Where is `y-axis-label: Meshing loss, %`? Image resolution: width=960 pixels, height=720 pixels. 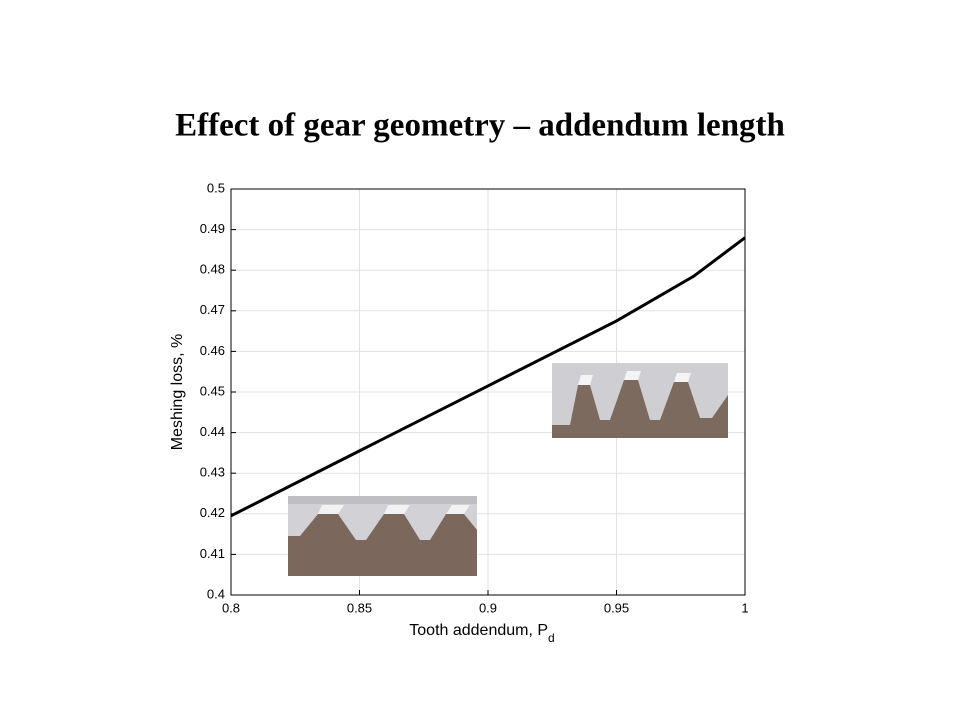
y-axis-label: Meshing loss, % is located at coordinates (177, 392).